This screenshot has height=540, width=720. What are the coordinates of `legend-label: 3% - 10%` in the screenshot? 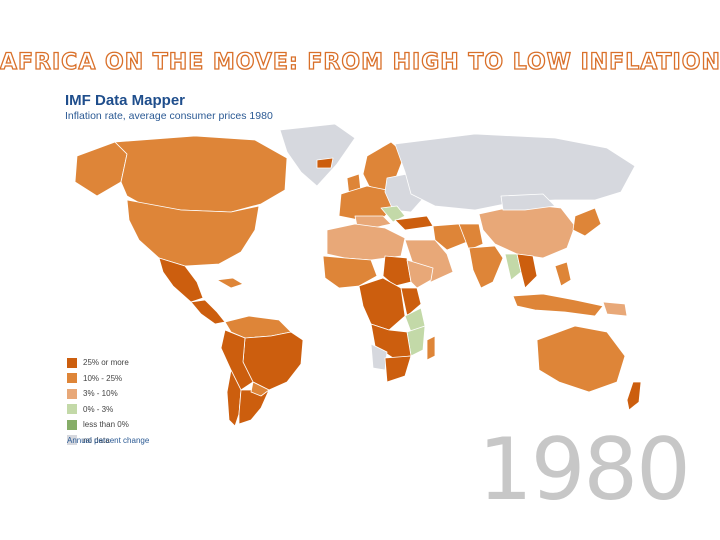 It's located at (100, 394).